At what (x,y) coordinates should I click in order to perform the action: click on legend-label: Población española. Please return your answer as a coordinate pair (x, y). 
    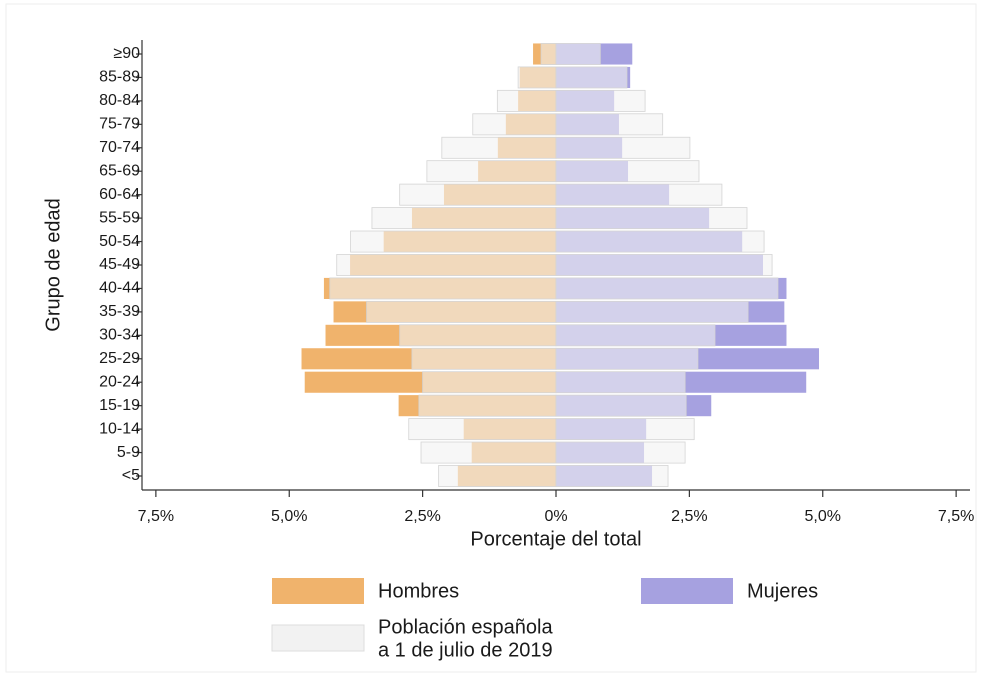
    Looking at the image, I should click on (465, 627).